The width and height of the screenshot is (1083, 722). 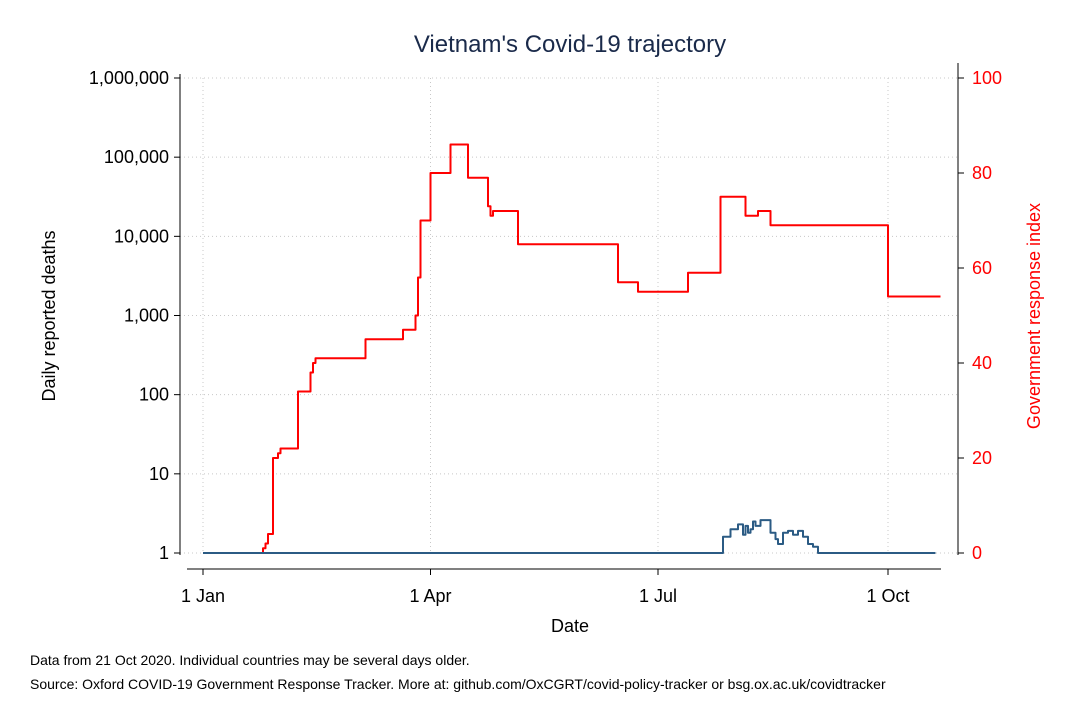 What do you see at coordinates (982, 173) in the screenshot?
I see `y-right-tick-label: 80` at bounding box center [982, 173].